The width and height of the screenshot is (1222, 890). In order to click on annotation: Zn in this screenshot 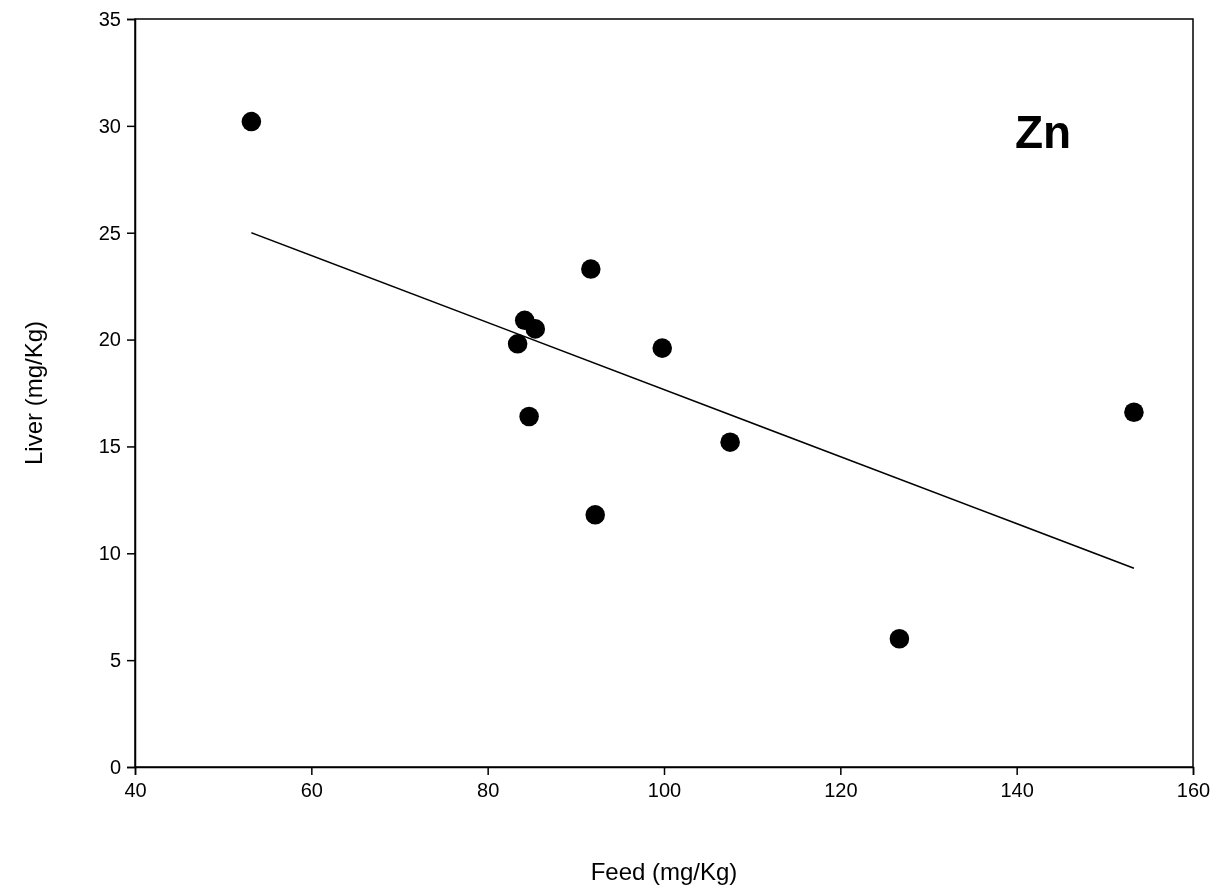, I will do `click(1043, 132)`.